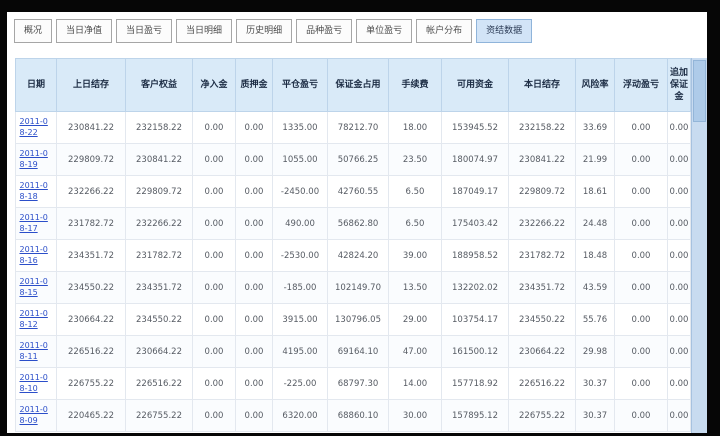 Image resolution: width=720 pixels, height=436 pixels. What do you see at coordinates (595, 85) in the screenshot?
I see `column-header-11: 风险率` at bounding box center [595, 85].